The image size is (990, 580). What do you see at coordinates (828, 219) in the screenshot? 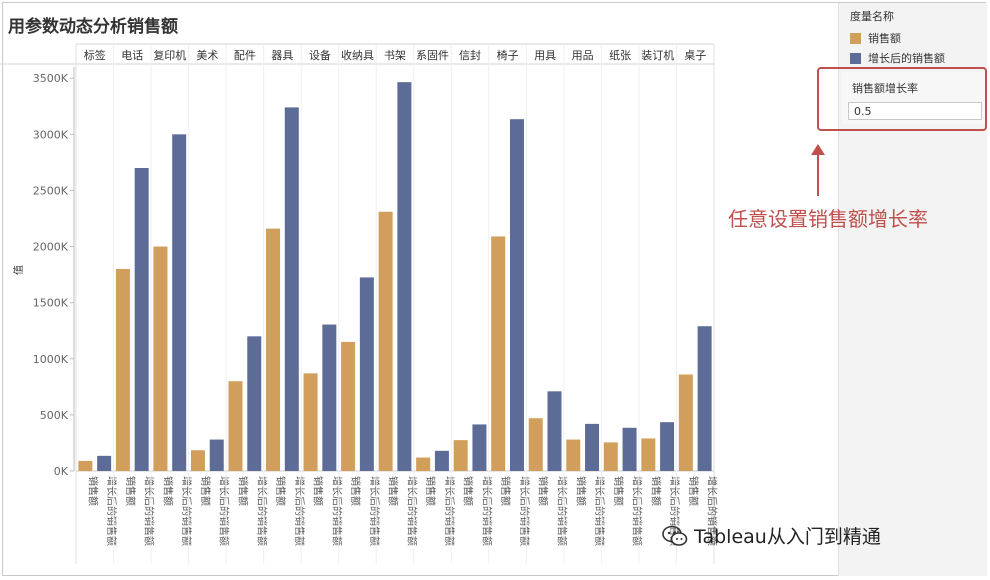
I see `annotation-text: 任意设置销售额增长率` at bounding box center [828, 219].